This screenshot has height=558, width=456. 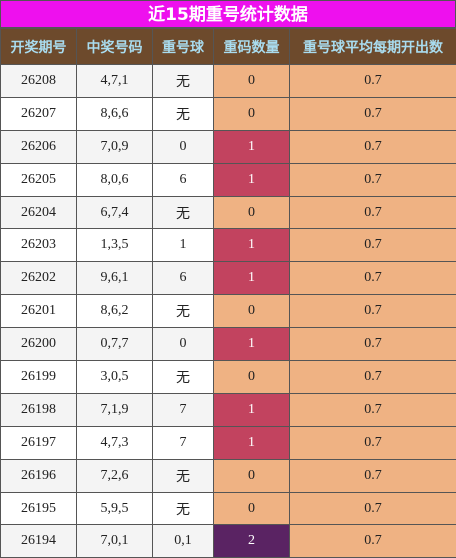 What do you see at coordinates (114, 344) in the screenshot?
I see `table-cell: 0,7,7` at bounding box center [114, 344].